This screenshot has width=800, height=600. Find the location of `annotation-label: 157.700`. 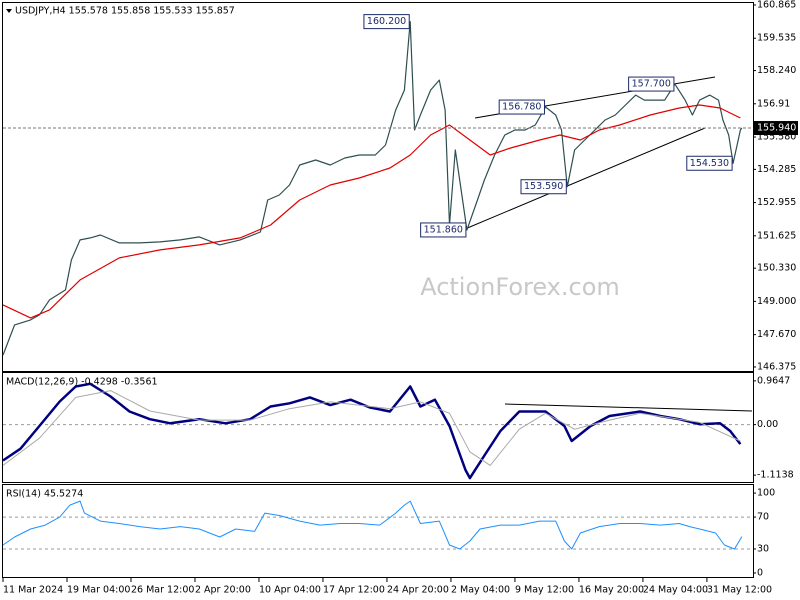

annotation-label: 157.700 is located at coordinates (651, 84).